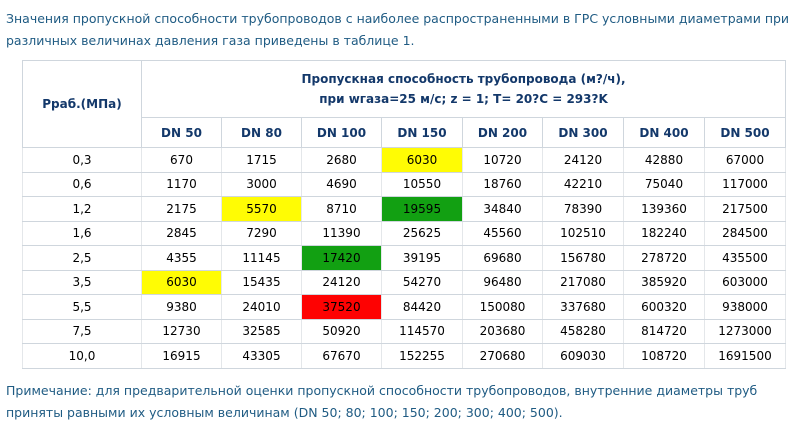  Describe the element at coordinates (583, 184) in the screenshot. I see `capacity-cell: 42210` at that location.